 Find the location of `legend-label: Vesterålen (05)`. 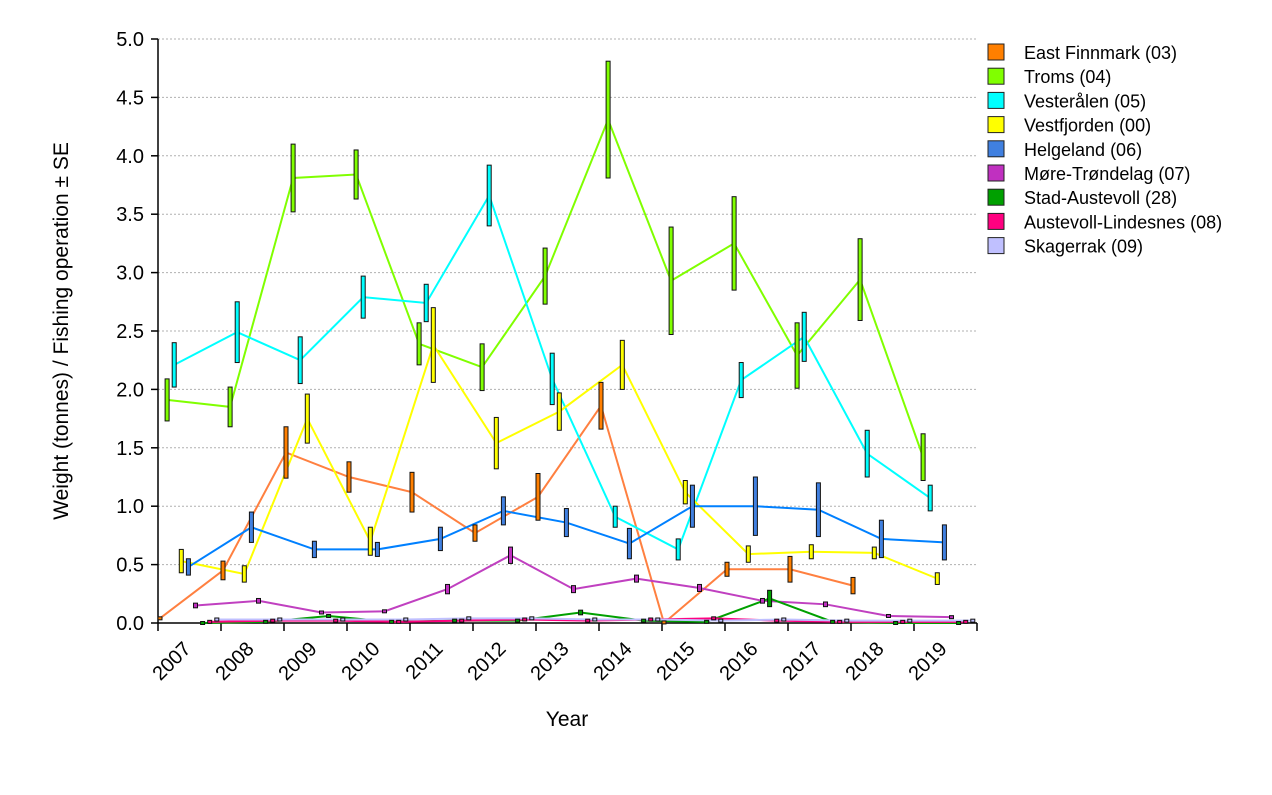

legend-label: Vesterålen (05) is located at coordinates (1085, 101).